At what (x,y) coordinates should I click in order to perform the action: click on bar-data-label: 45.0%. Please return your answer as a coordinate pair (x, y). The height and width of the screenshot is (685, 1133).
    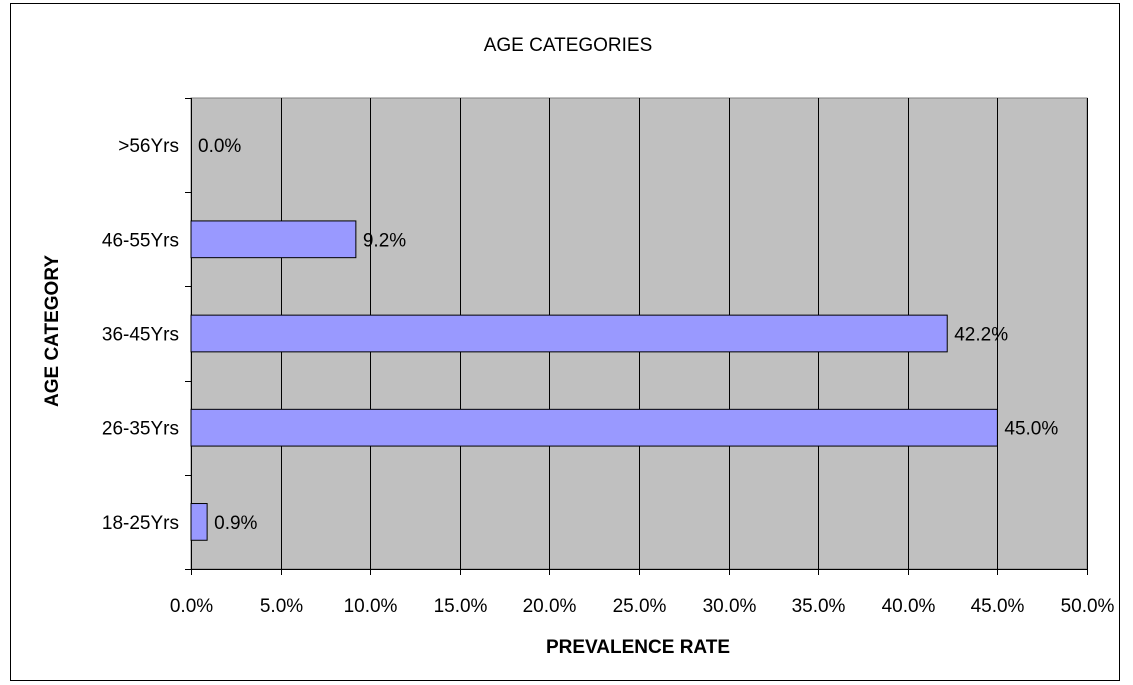
    Looking at the image, I should click on (1031, 429).